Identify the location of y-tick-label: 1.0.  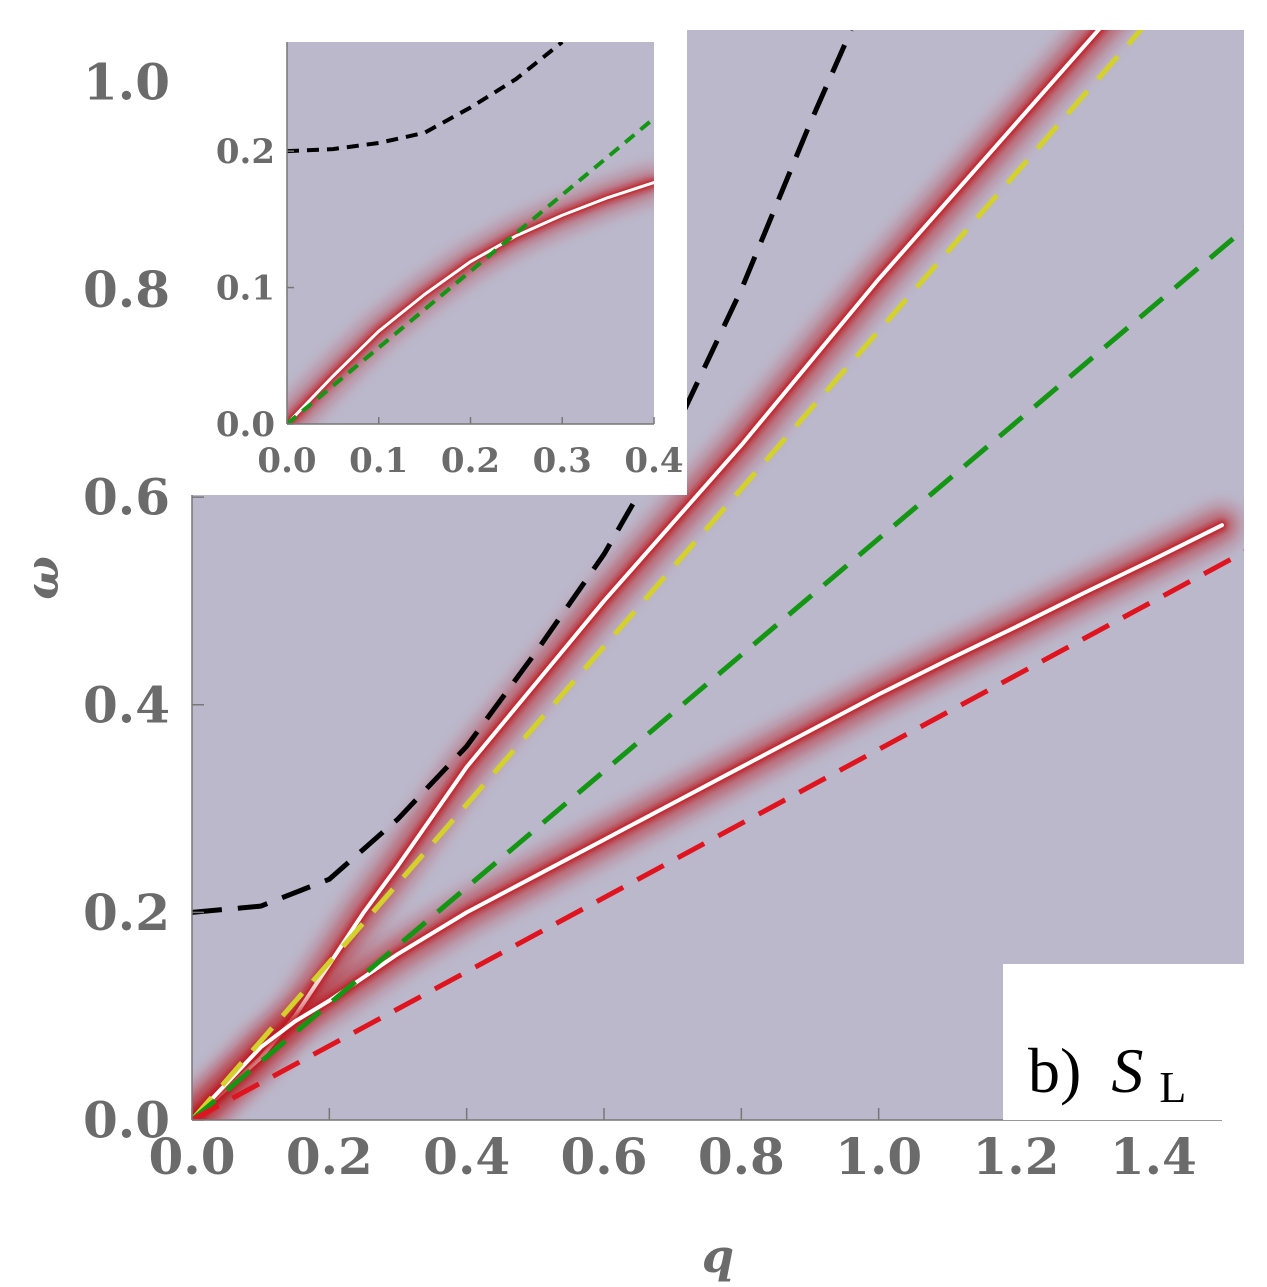
(126, 81).